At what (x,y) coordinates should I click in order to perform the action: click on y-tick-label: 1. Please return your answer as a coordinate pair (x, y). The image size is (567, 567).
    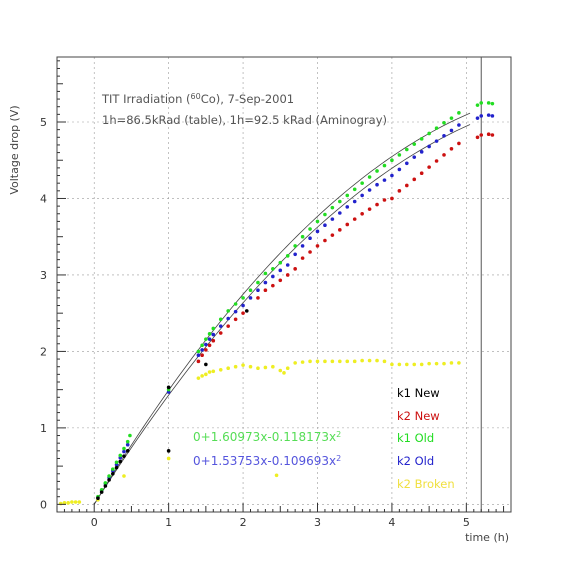
    Looking at the image, I should click on (43, 428).